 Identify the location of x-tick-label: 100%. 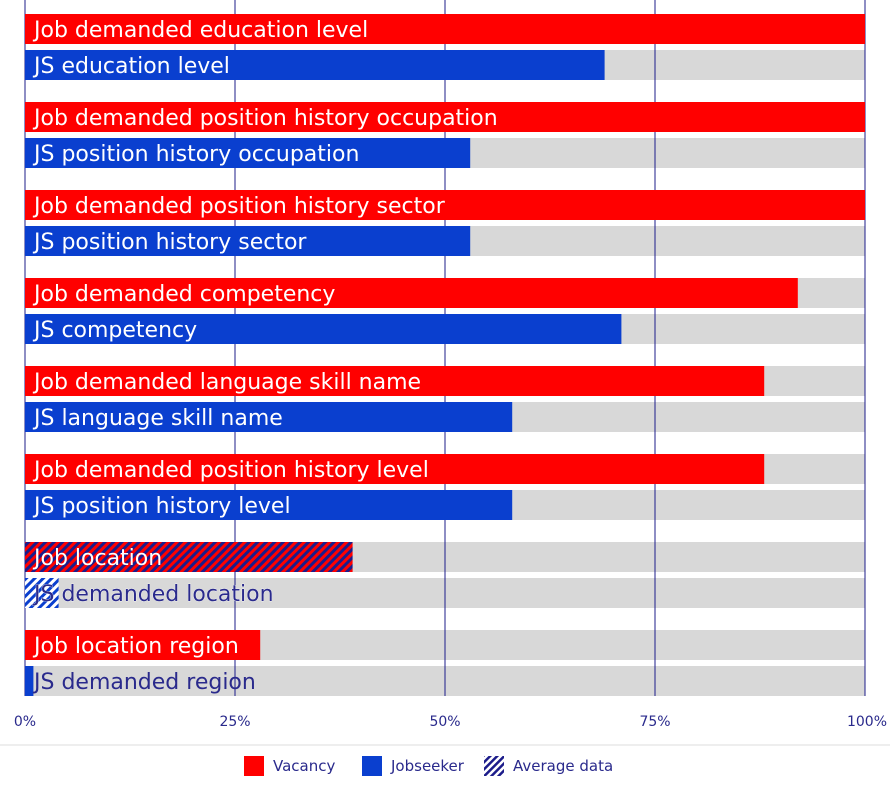
(867, 722).